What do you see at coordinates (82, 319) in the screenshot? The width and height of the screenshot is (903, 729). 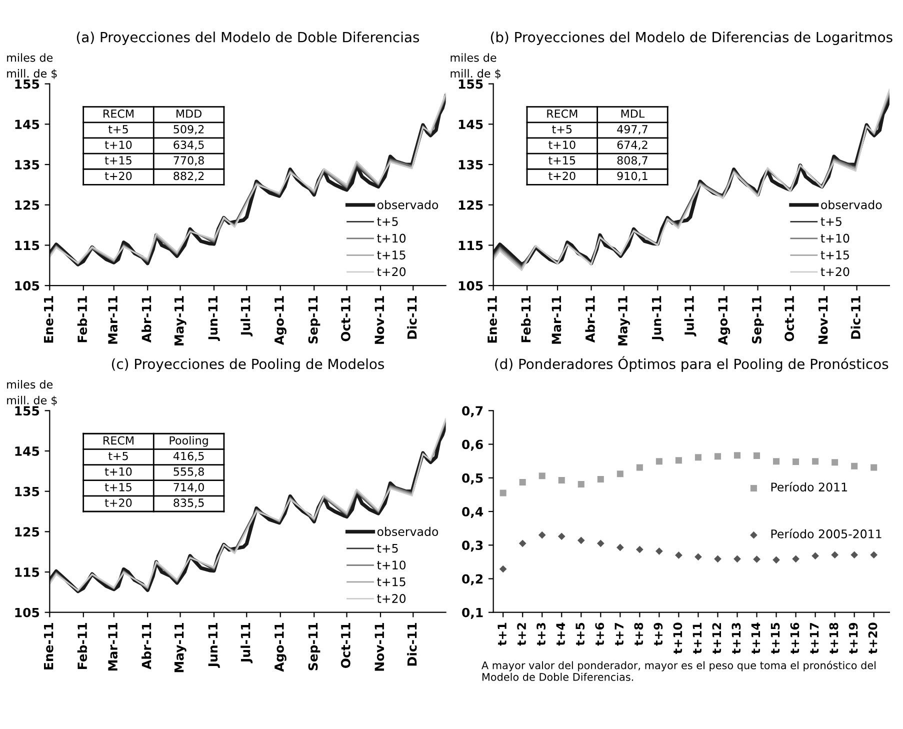 I see `x-tick-label: Feb-11` at bounding box center [82, 319].